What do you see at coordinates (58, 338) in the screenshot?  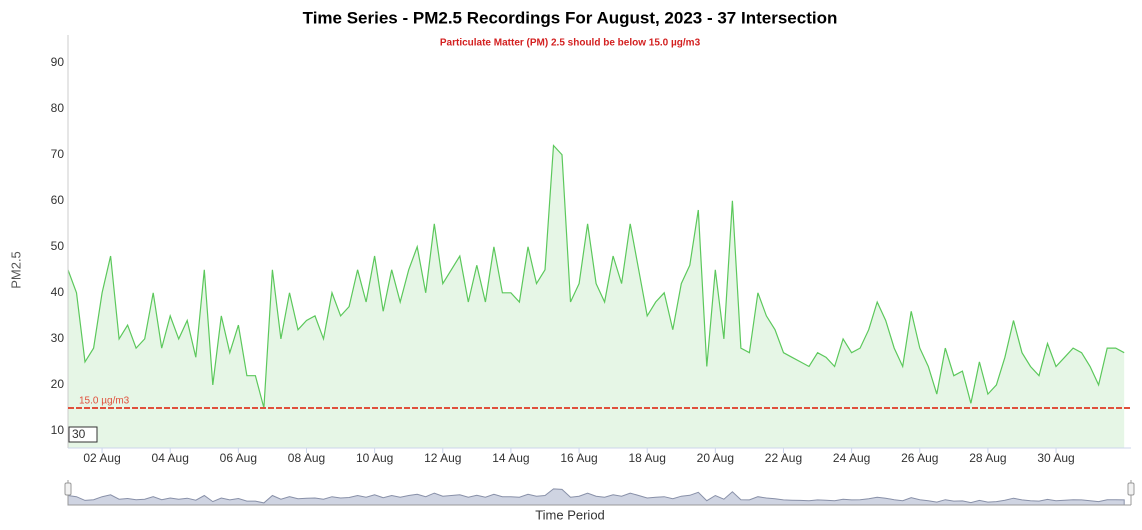 I see `y-tick-label: 30` at bounding box center [58, 338].